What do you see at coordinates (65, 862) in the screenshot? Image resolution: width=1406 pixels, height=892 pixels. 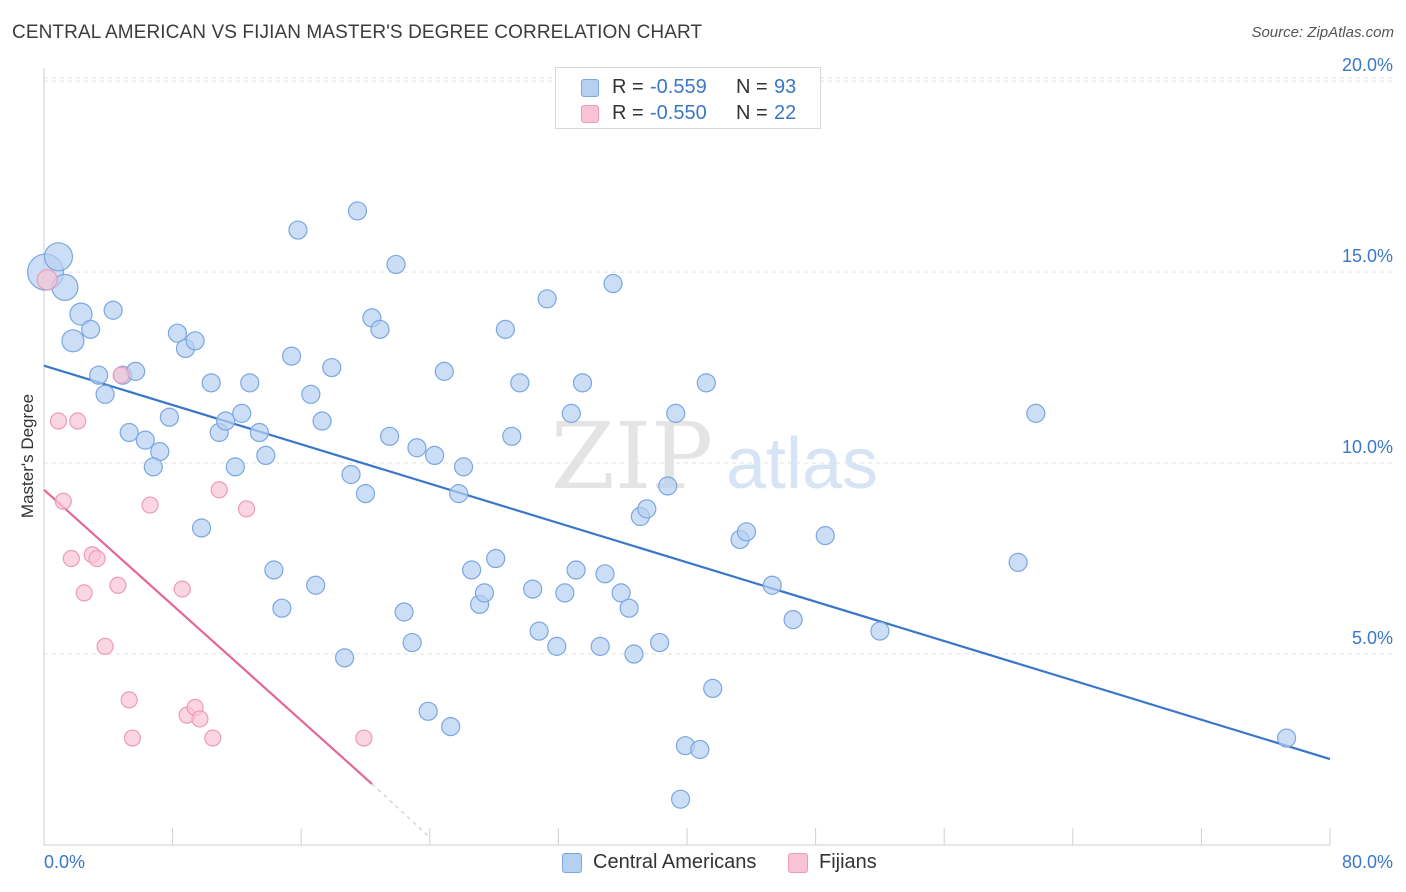 I see `x-tick-label-min: 0.0%` at bounding box center [65, 862].